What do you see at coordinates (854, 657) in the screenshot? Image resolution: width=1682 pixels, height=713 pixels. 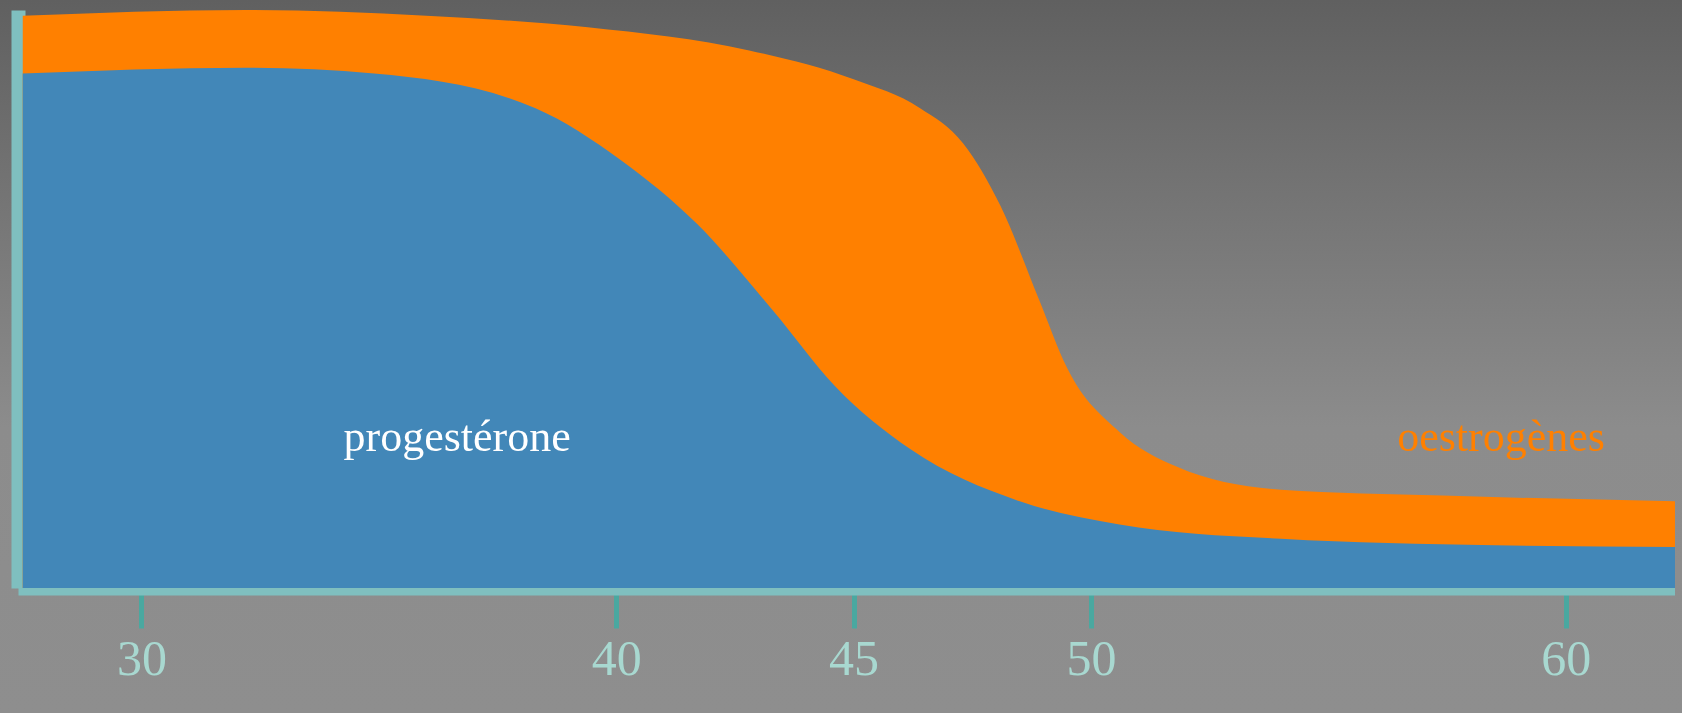 I see `x-tick-label: 45` at bounding box center [854, 657].